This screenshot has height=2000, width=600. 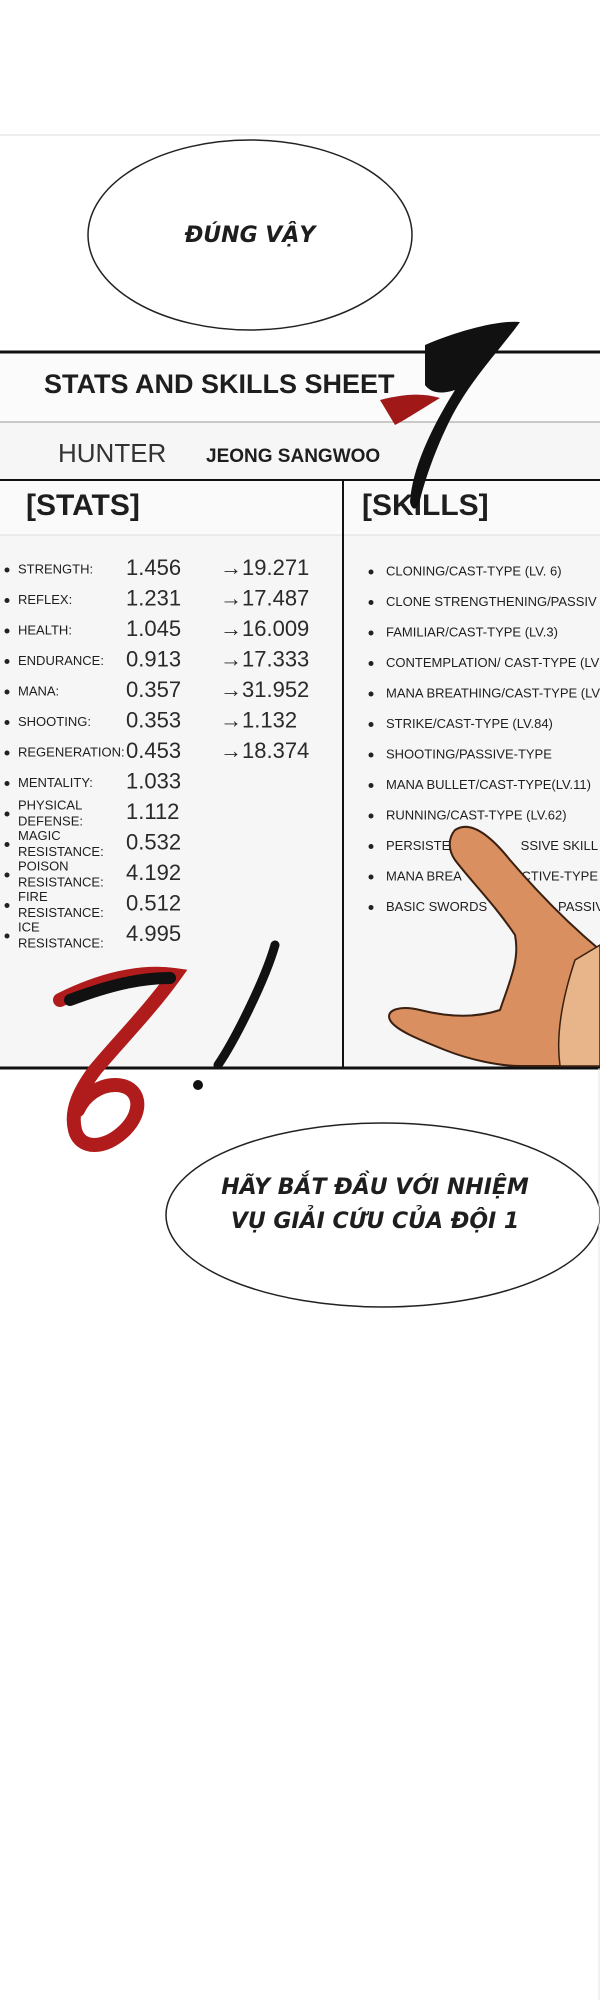 I want to click on stat-next: →17.333, so click(x=264, y=658).